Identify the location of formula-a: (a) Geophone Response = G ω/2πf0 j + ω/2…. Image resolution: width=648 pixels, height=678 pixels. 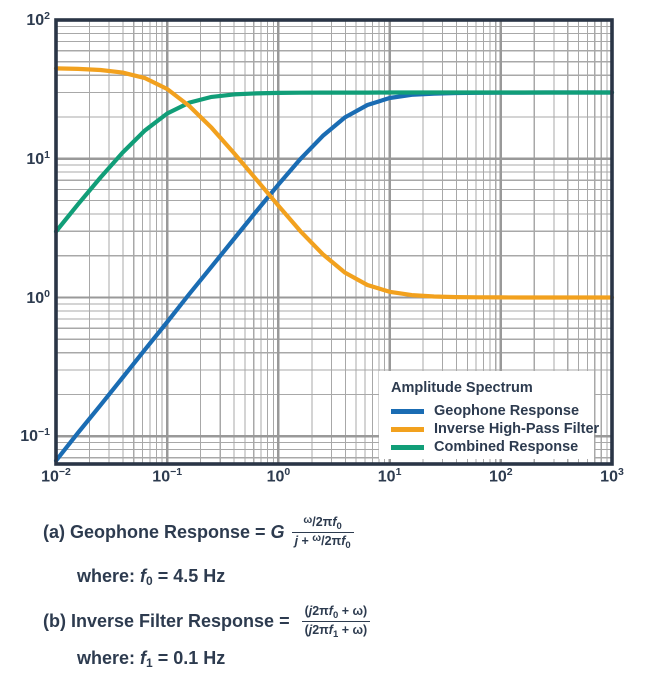
(198, 532).